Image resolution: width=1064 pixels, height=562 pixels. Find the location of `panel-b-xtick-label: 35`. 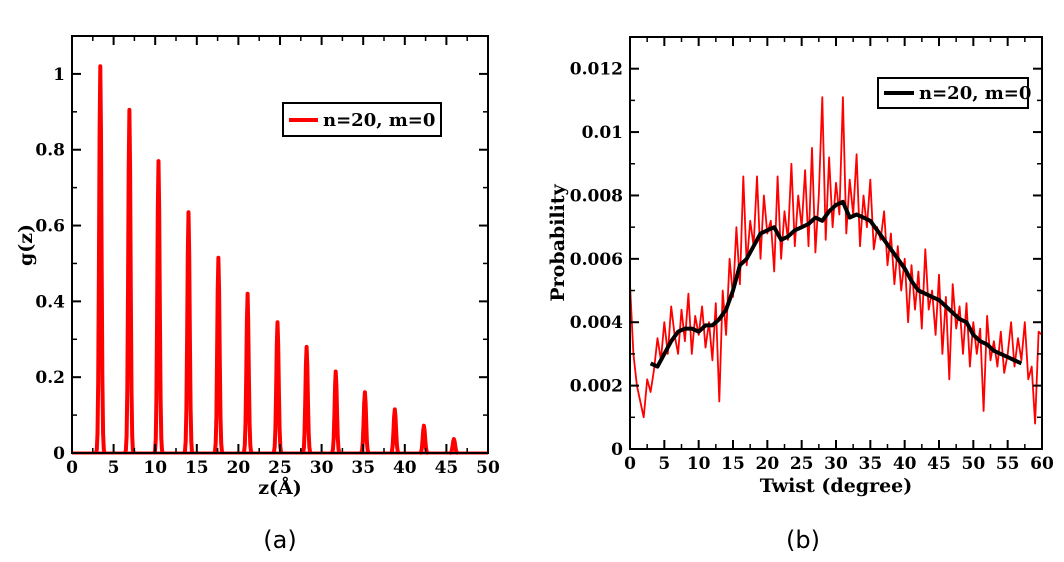

panel-b-xtick-label: 35 is located at coordinates (870, 464).